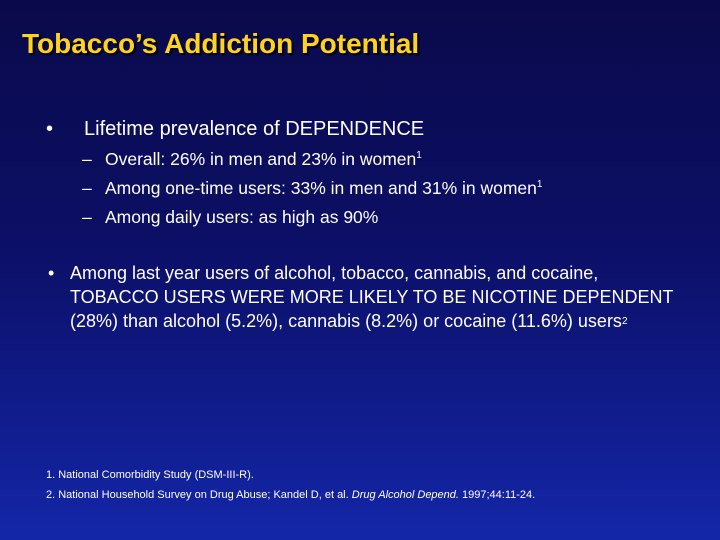 The height and width of the screenshot is (540, 720). Describe the element at coordinates (242, 217) in the screenshot. I see `sub-bullet-text: Among daily users: as high as 90%` at that location.